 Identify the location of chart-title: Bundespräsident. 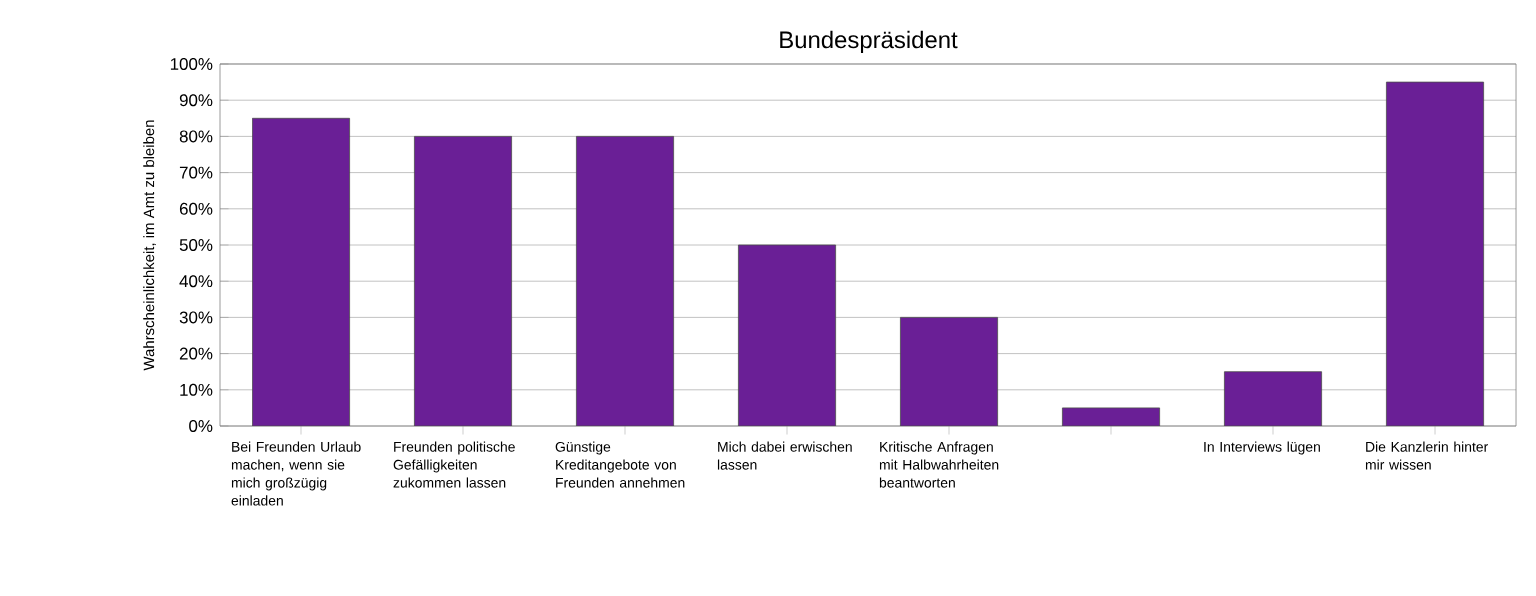
(869, 42).